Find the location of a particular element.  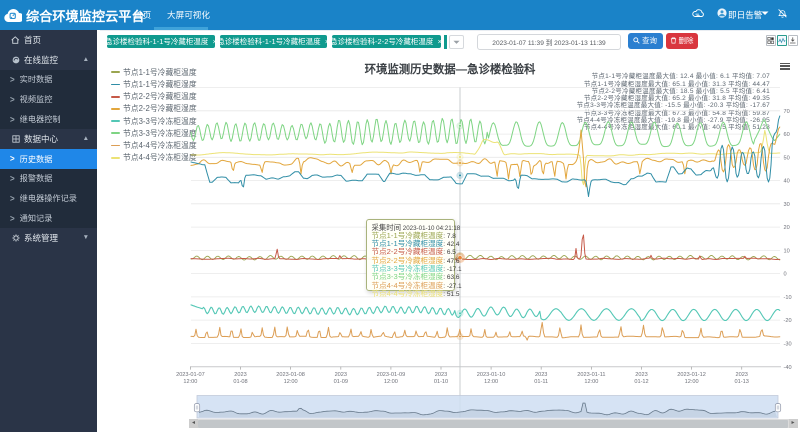

svg-text: -10 is located at coordinates (788, 298).